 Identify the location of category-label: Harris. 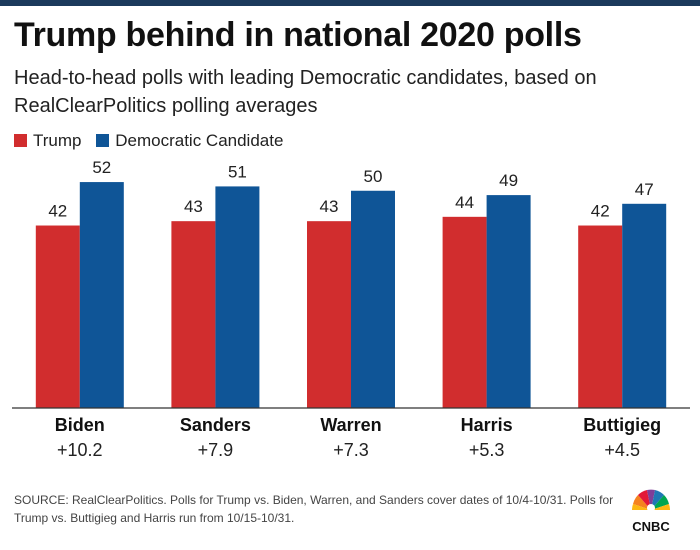
(487, 425).